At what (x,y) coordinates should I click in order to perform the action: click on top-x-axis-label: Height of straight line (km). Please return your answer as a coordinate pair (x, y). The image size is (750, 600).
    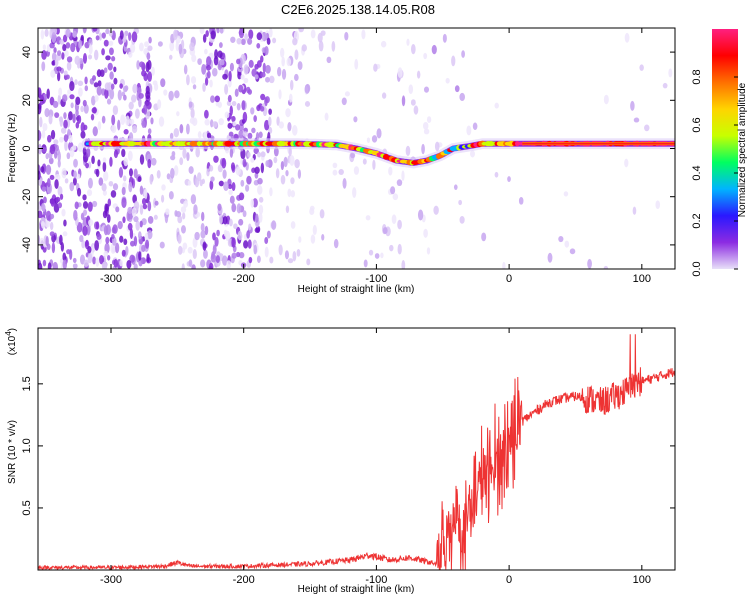
    Looking at the image, I should click on (356, 289).